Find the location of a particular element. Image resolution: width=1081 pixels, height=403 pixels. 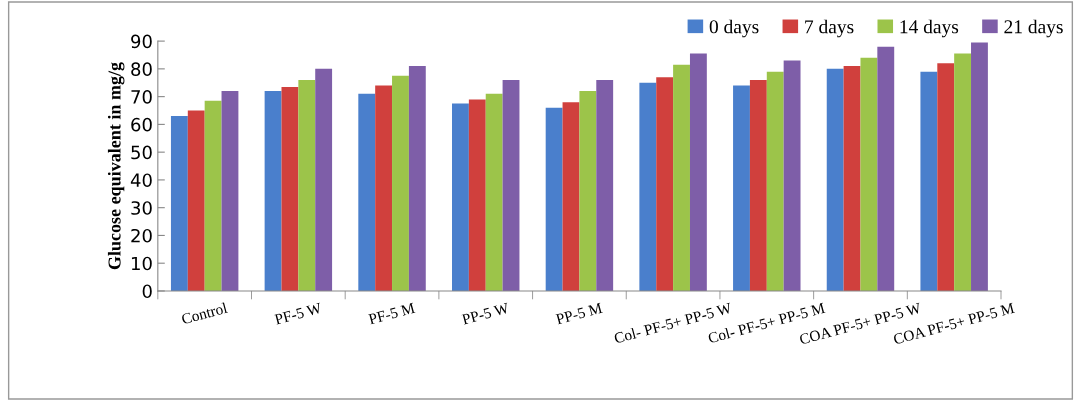

y-tick-label: 40 is located at coordinates (141, 180).